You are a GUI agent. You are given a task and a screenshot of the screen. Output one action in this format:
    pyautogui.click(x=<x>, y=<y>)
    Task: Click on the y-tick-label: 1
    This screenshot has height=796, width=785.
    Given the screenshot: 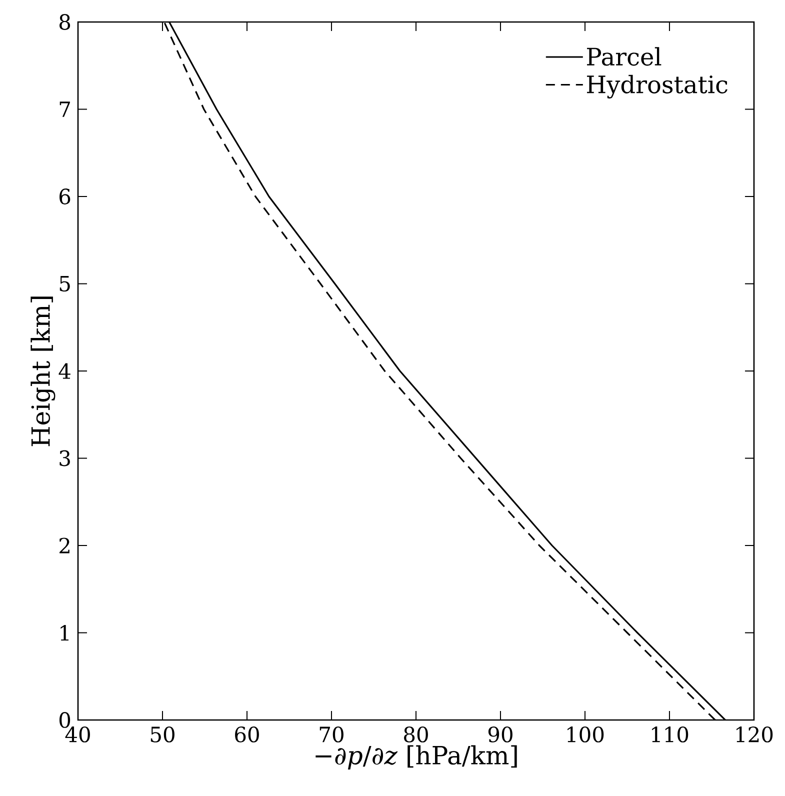 What is the action you would take?
    pyautogui.click(x=64, y=632)
    